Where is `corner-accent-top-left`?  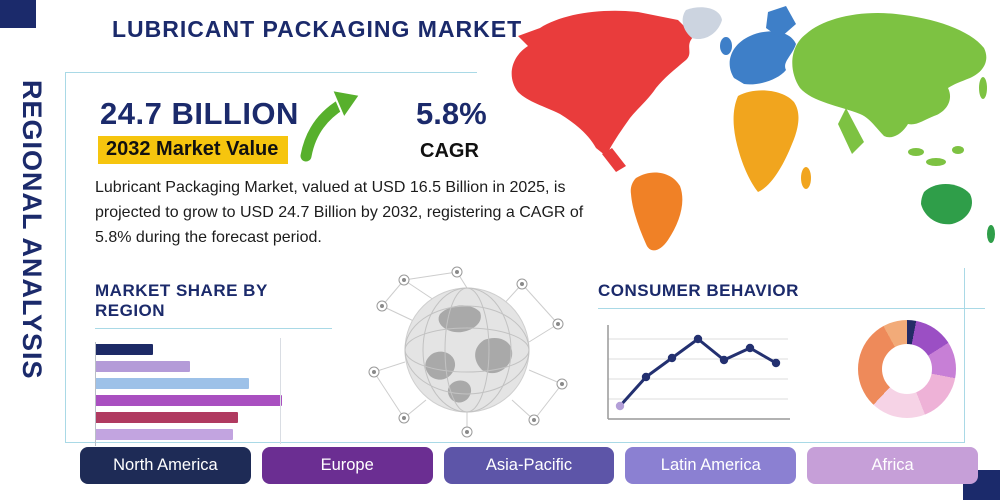
corner-accent-top-left is located at coordinates (18, 14).